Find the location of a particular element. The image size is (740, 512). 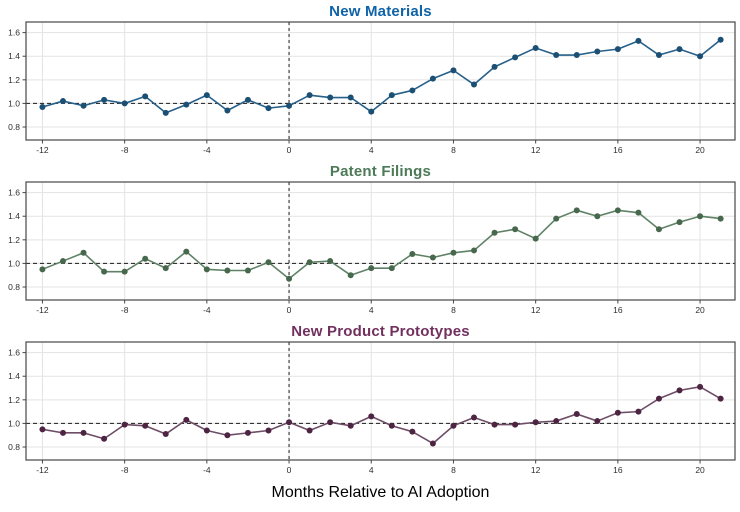

chart-title-1: Patent Filings is located at coordinates (380, 171).